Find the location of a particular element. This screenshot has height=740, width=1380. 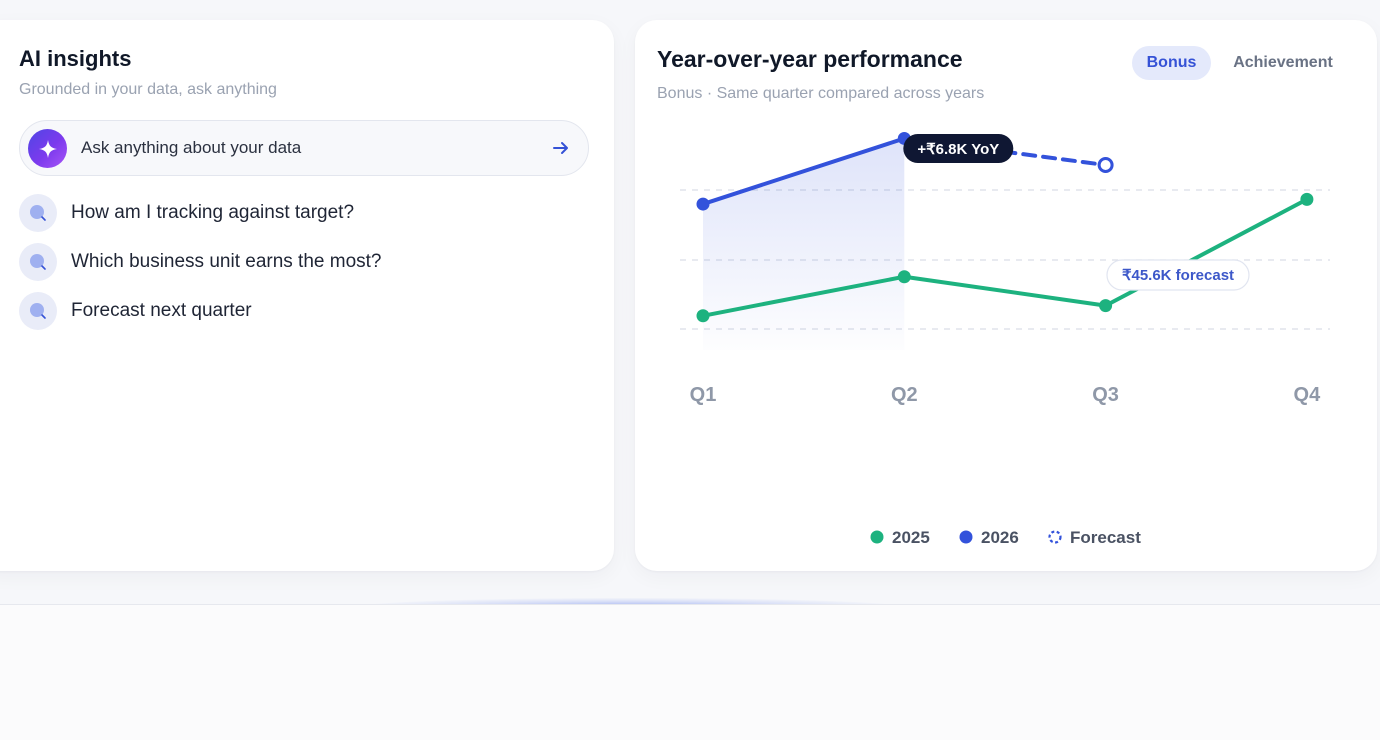

forecast-badge-bg is located at coordinates (1178, 275).